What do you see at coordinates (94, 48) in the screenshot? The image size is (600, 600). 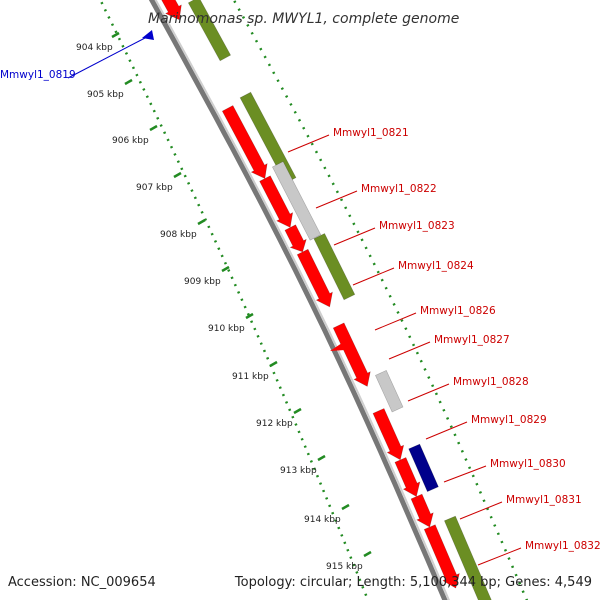 I see `tick-label: 904 kbp` at bounding box center [94, 48].